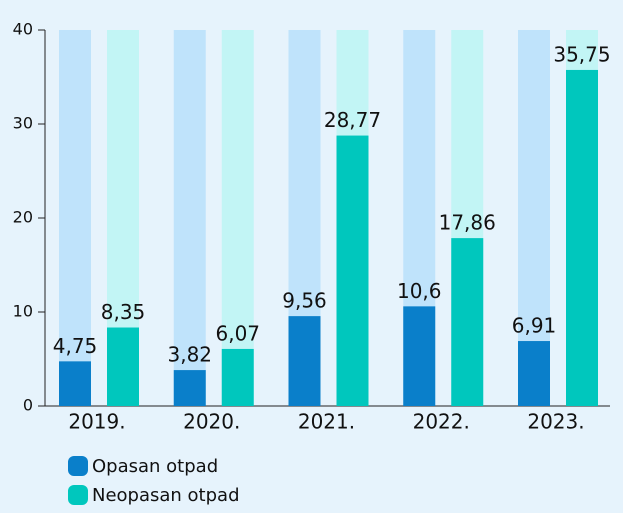 The height and width of the screenshot is (513, 623). Describe the element at coordinates (75, 346) in the screenshot. I see `value-label: 4,75` at that location.